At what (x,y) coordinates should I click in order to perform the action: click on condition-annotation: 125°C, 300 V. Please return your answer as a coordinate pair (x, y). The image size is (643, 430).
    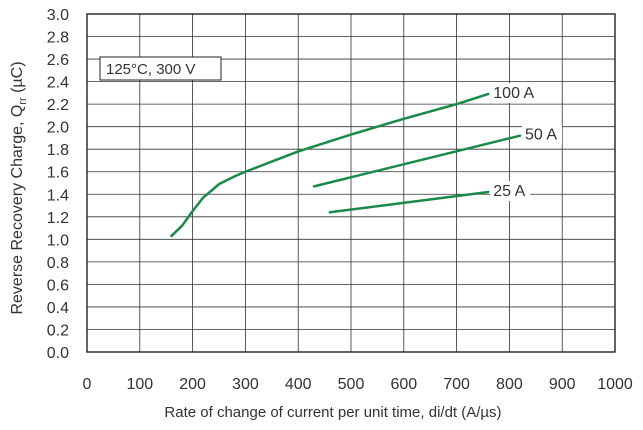
    Looking at the image, I should click on (160, 68).